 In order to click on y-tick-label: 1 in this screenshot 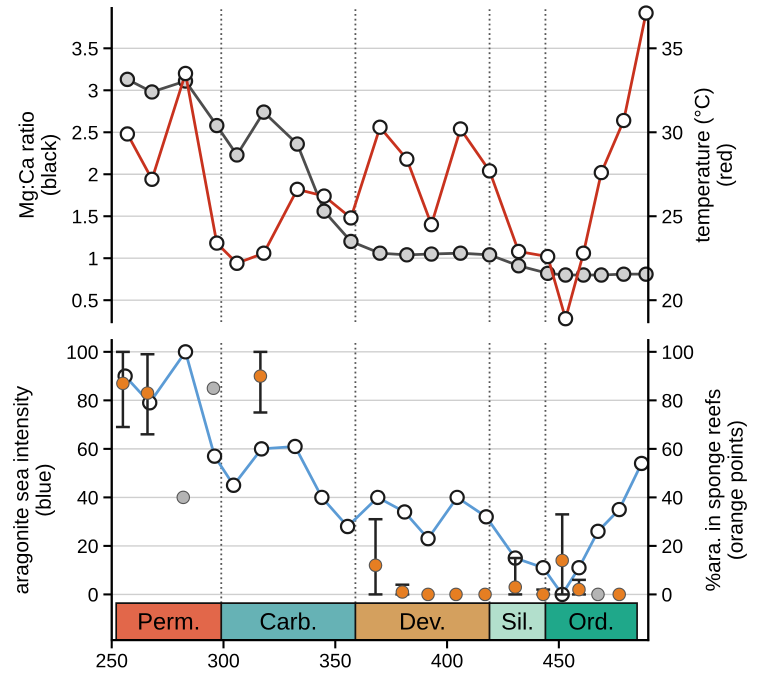, I will do `click(93, 259)`.